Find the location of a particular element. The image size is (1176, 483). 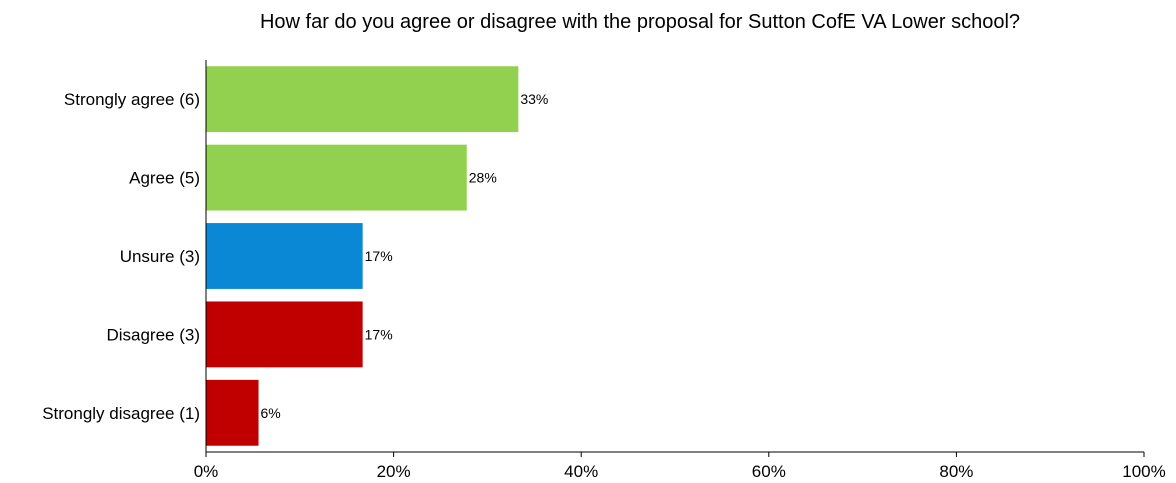

category-label-1: Agree (5) is located at coordinates (164, 178).